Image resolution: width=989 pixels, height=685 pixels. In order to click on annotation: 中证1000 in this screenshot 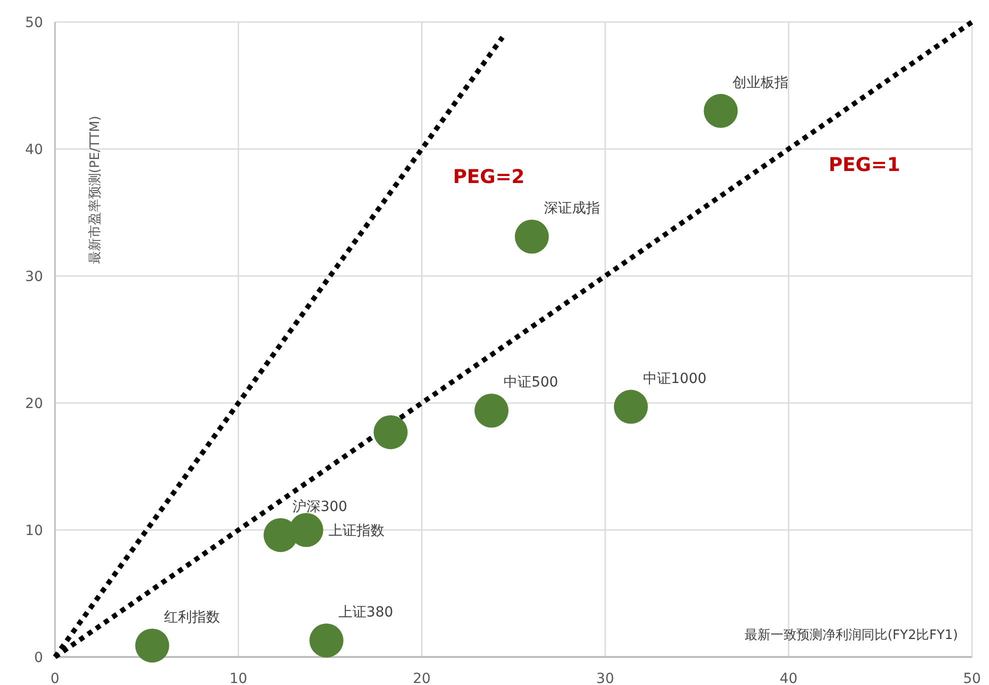, I will do `click(674, 378)`.